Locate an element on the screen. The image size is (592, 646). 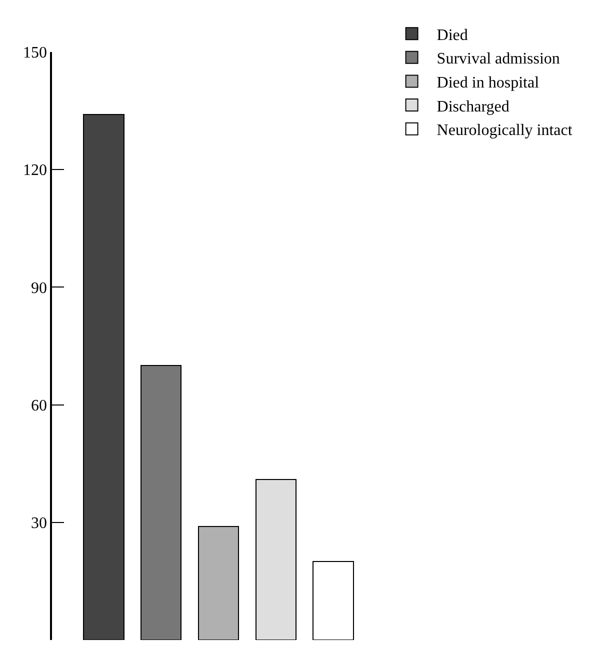
legend-label: Discharged is located at coordinates (473, 107).